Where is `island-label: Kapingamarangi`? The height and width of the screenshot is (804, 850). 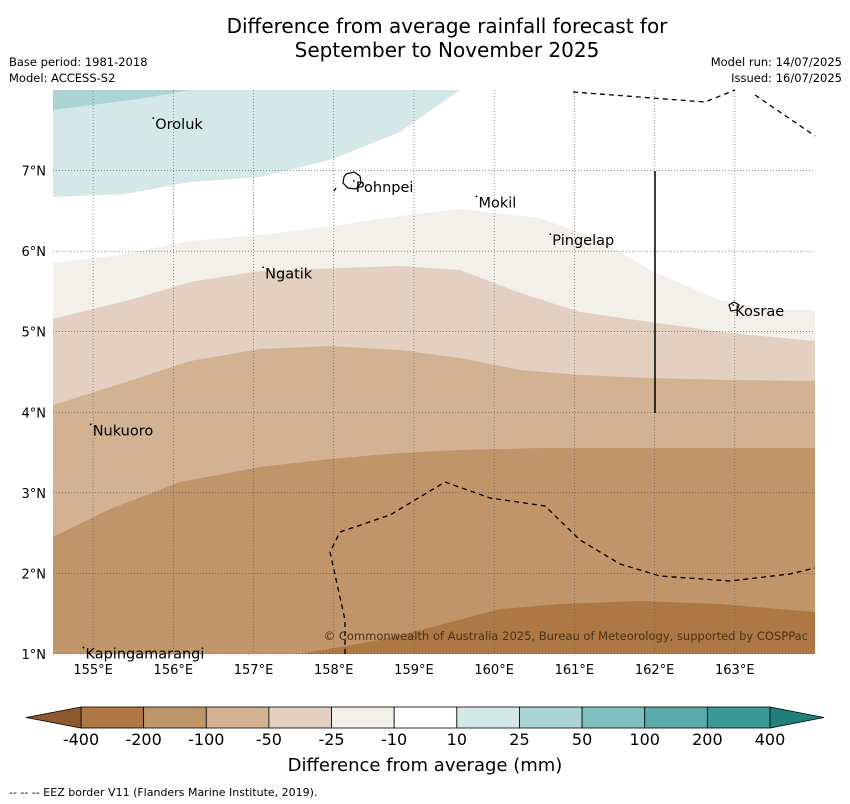 island-label: Kapingamarangi is located at coordinates (144, 655).